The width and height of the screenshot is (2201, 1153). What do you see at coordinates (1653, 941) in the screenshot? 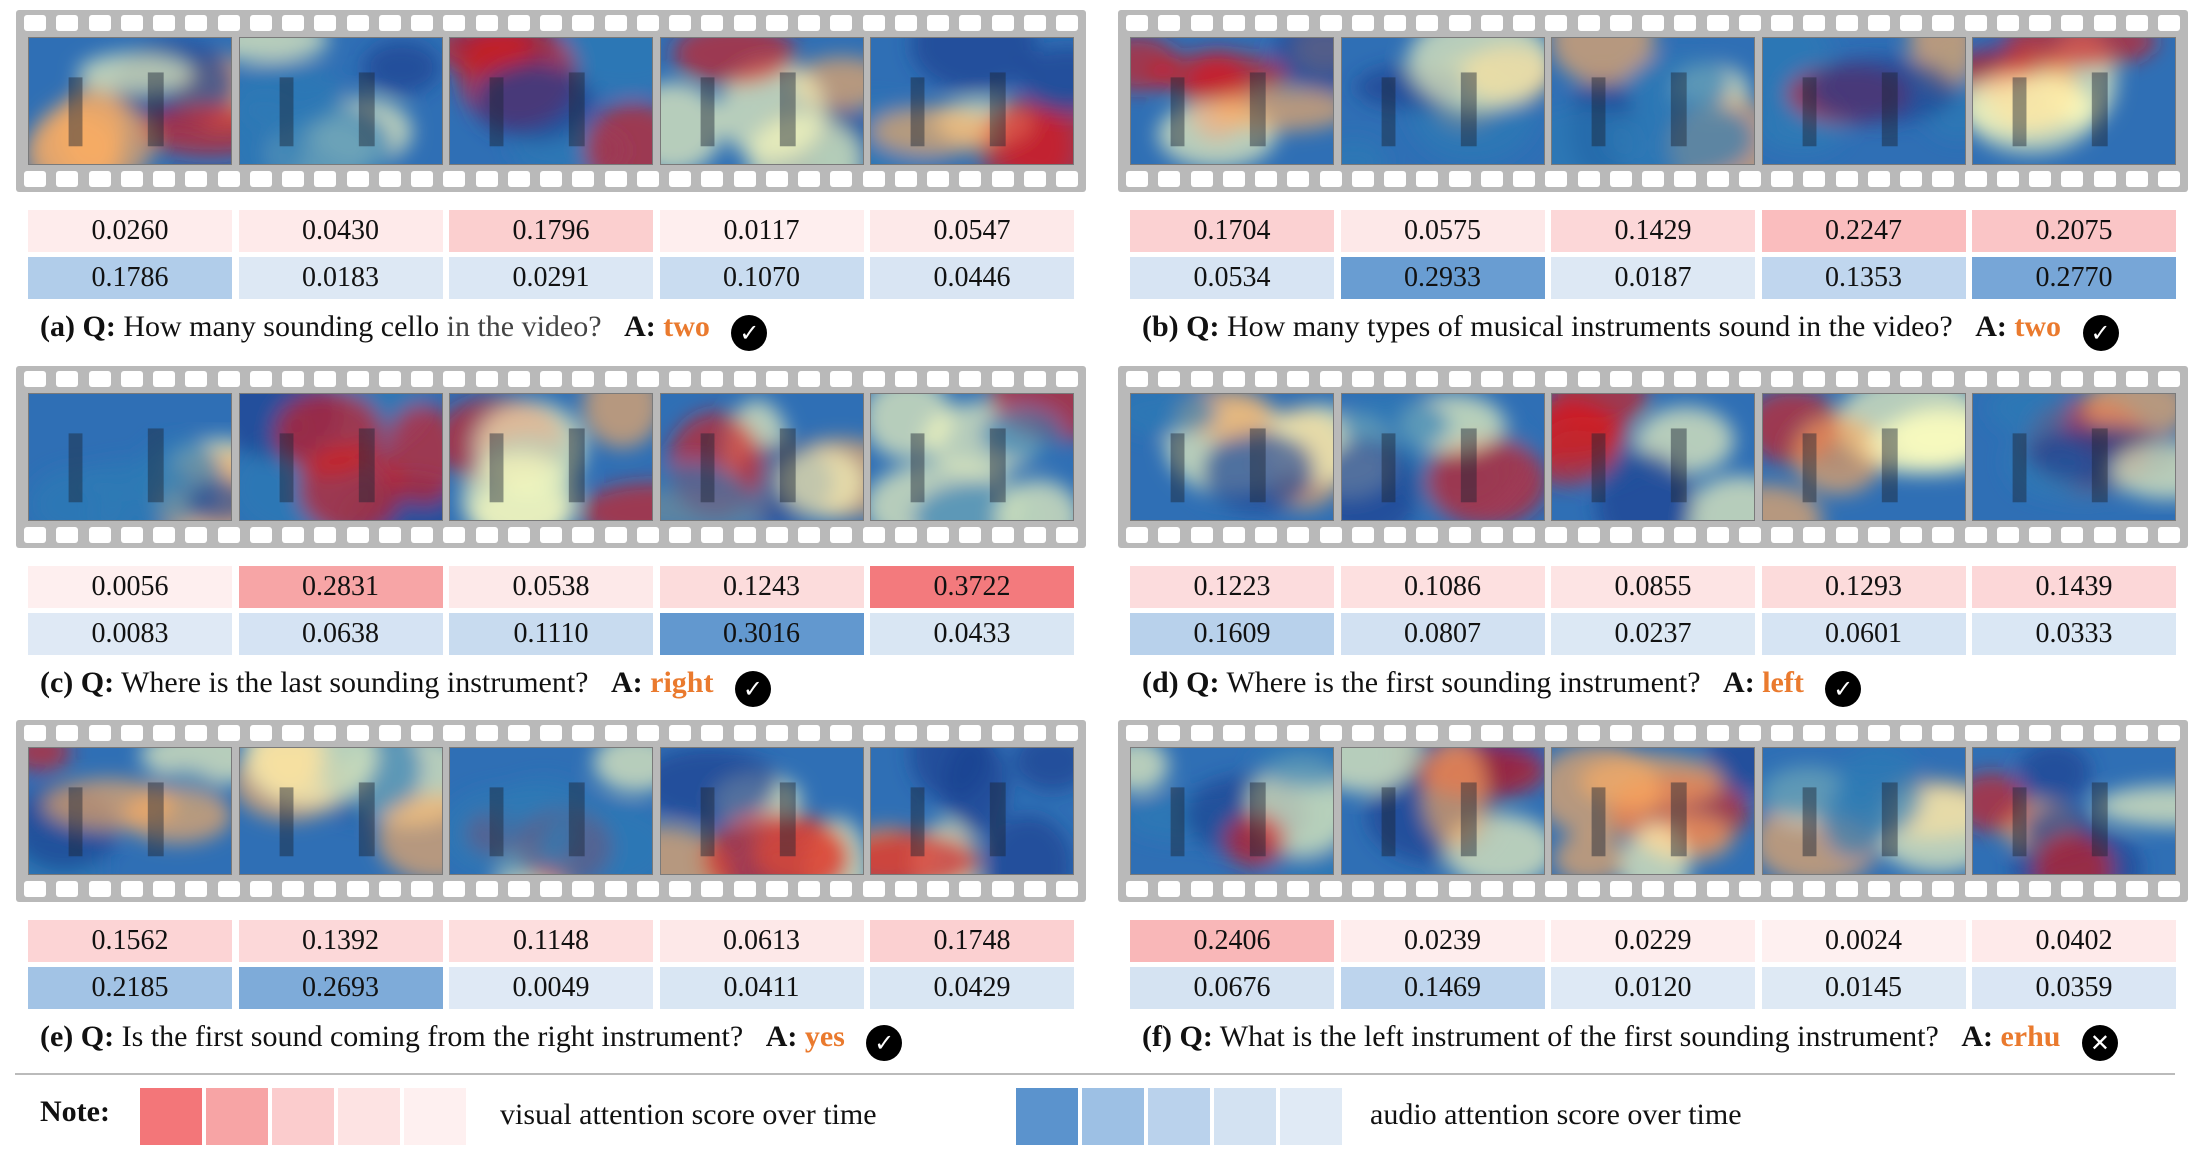
I see `visual-score-row: 0.2406 0.0239 0.0229 0.0024 0.0402` at bounding box center [1653, 941].